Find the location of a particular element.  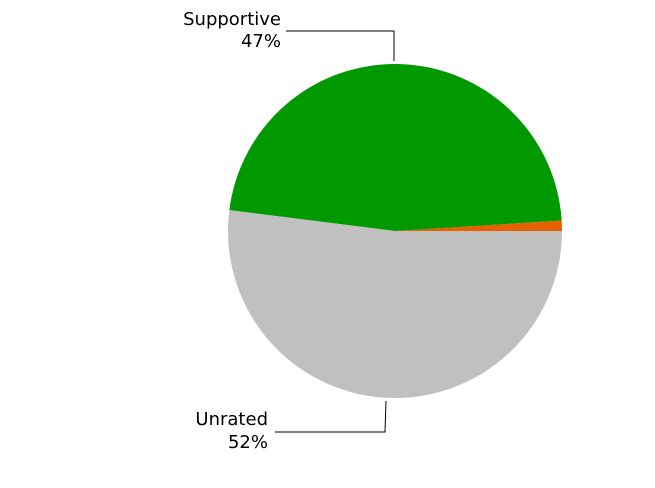

slice-label-unrated: Unrated is located at coordinates (231, 419).